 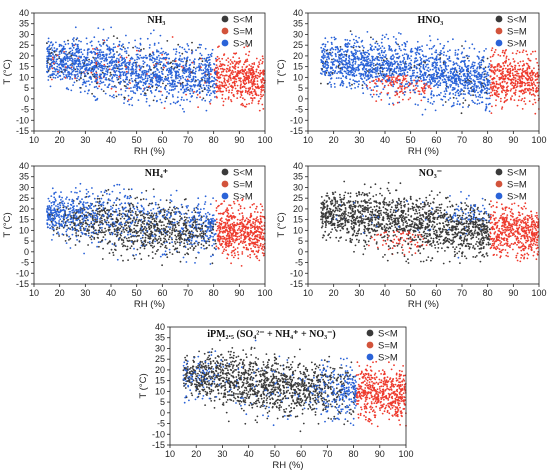 I want to click on y-tick-label: 5, so click(x=26, y=88).